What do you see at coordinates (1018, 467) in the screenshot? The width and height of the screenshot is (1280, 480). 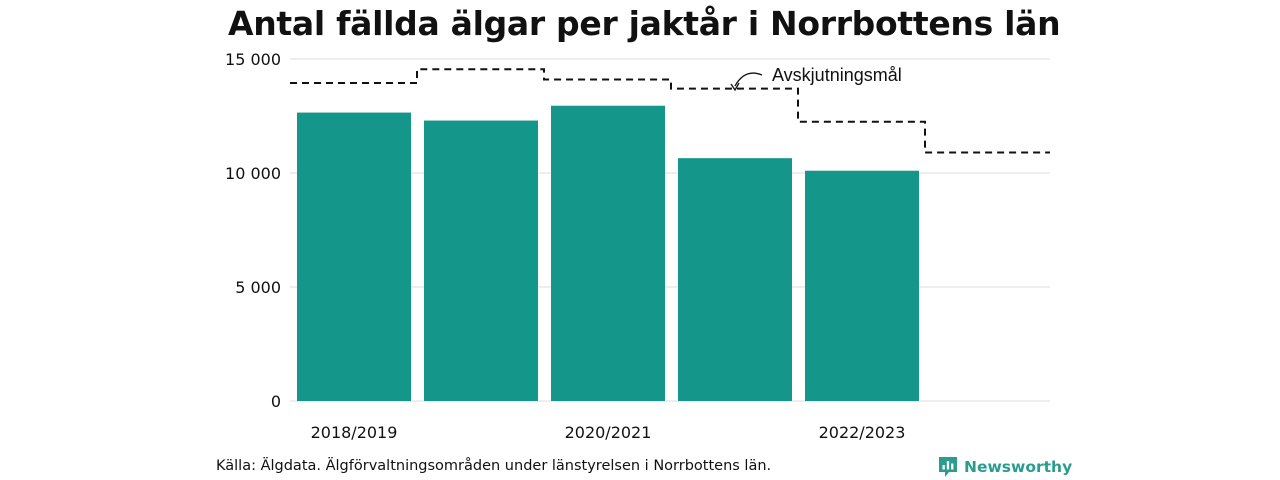 I see `brand-name: Newsworthy` at bounding box center [1018, 467].